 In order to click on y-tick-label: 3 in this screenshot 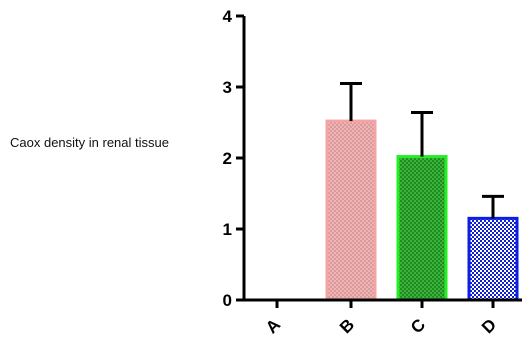, I will do `click(227, 87)`.